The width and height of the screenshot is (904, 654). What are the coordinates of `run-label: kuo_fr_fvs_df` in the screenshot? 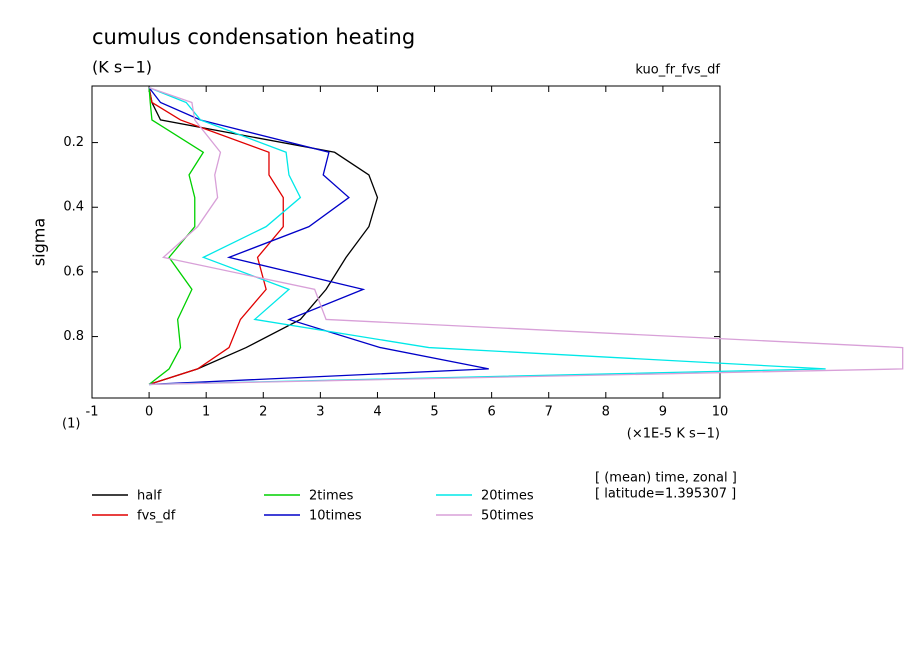 It's located at (677, 70).